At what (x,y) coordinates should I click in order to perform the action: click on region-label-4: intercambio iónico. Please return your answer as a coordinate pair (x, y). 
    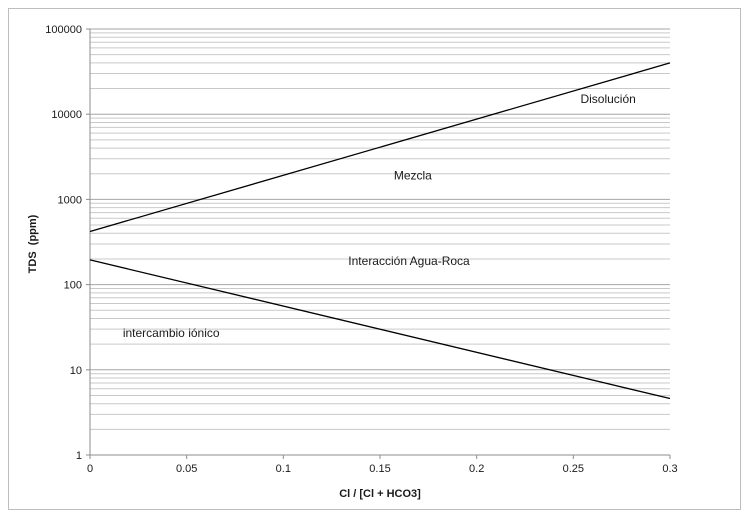
    Looking at the image, I should click on (171, 333).